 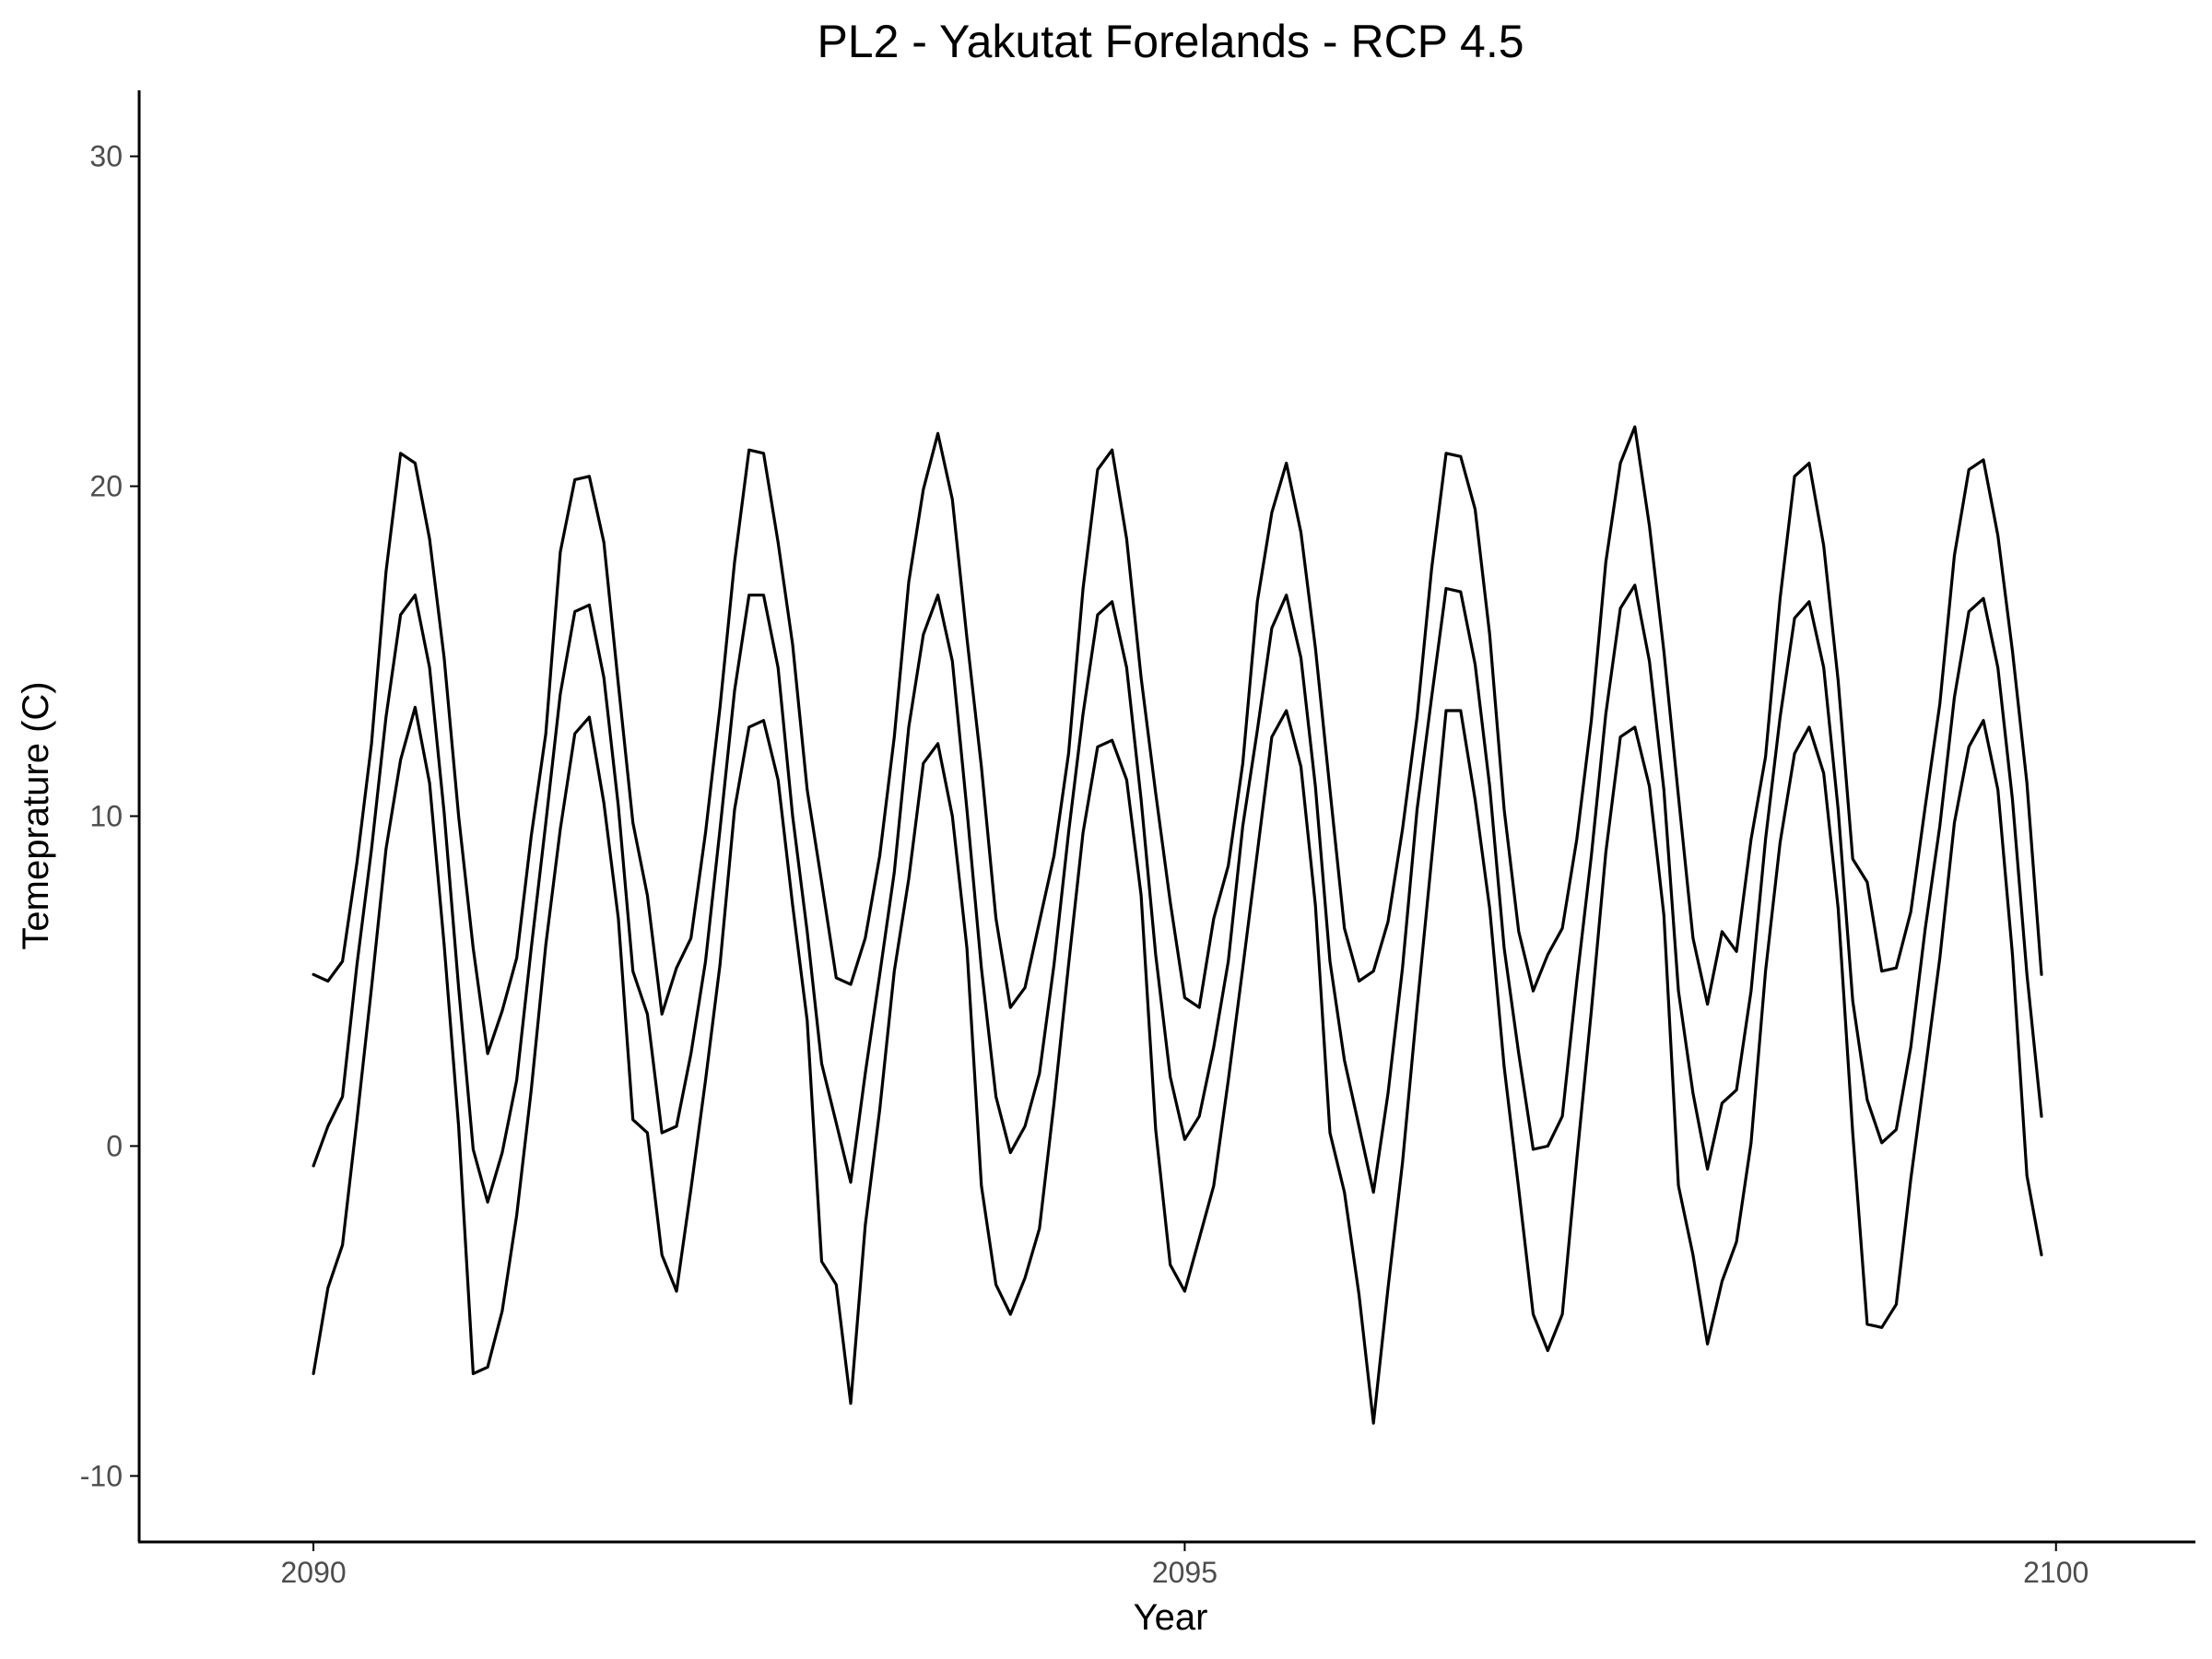 What do you see at coordinates (2055, 1572) in the screenshot?
I see `x-tick-label: 2100` at bounding box center [2055, 1572].